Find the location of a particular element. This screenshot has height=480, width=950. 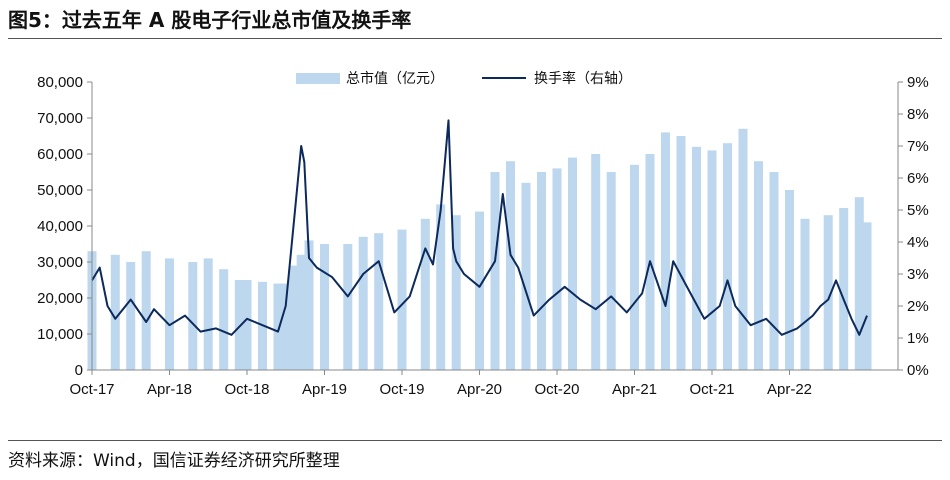

left-tick-label: 40,000 is located at coordinates (60, 226).